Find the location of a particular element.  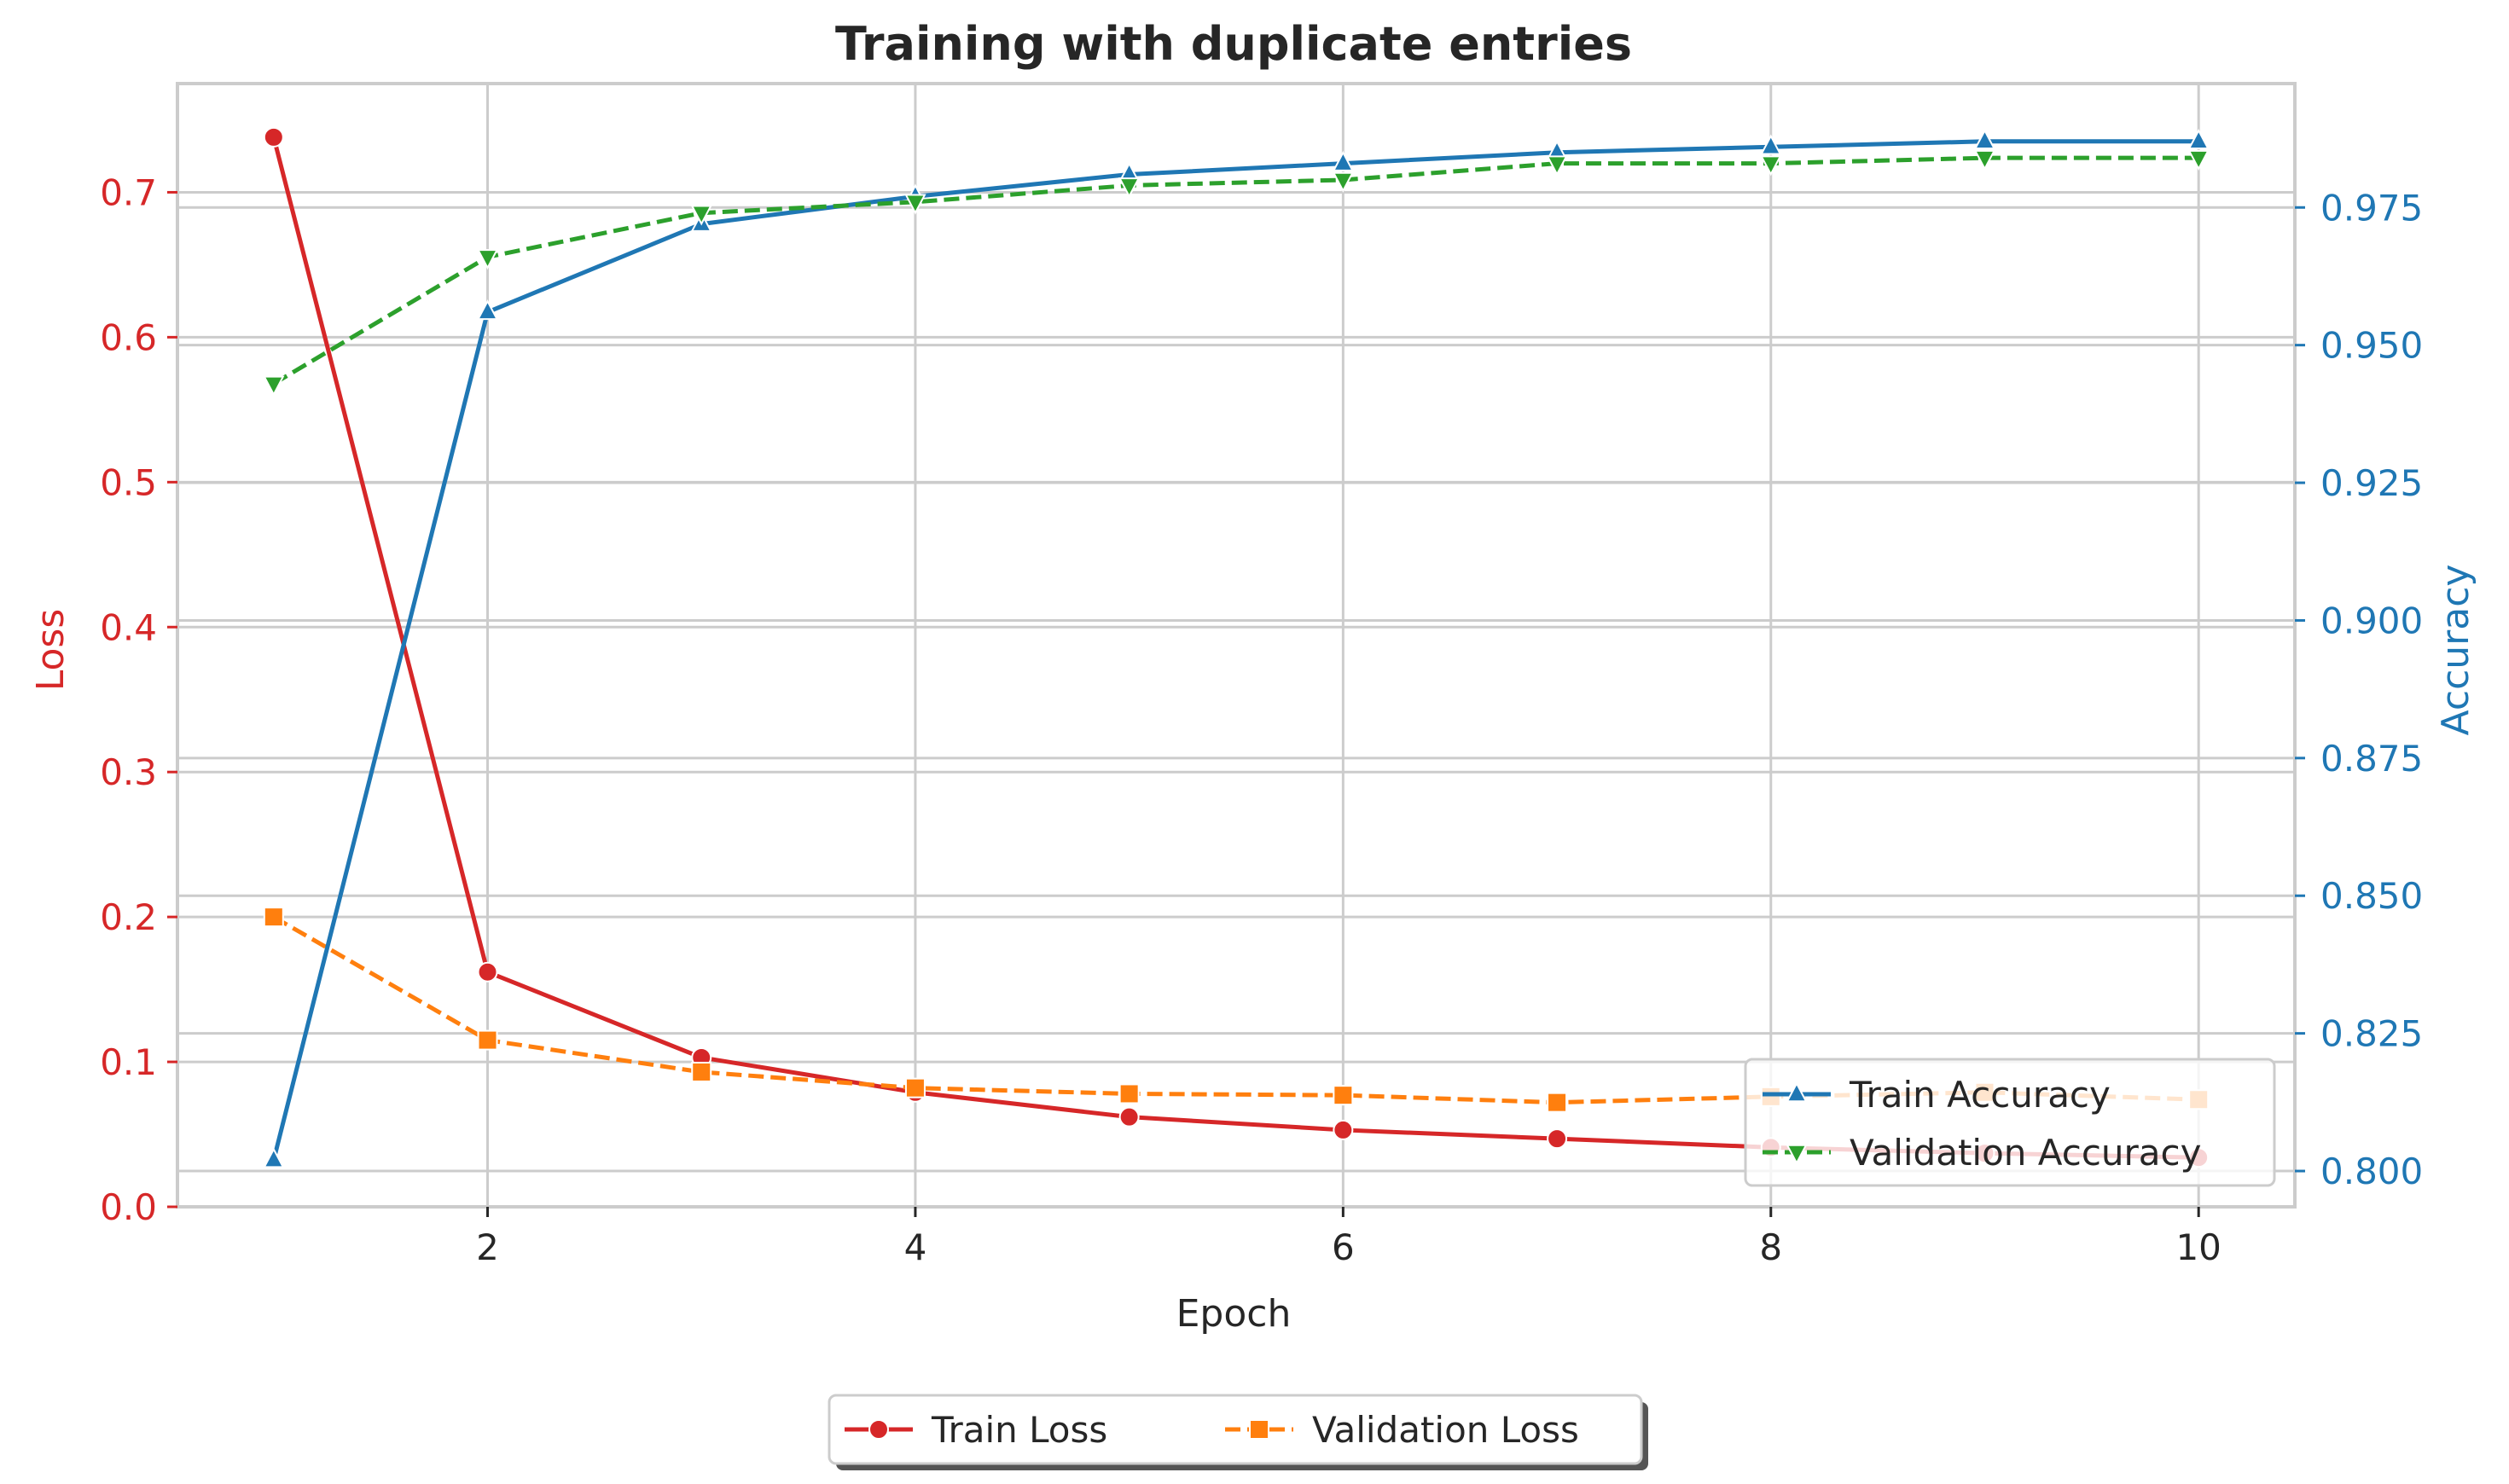

legend-validation-loss-label: Validation Loss is located at coordinates (1445, 1430).